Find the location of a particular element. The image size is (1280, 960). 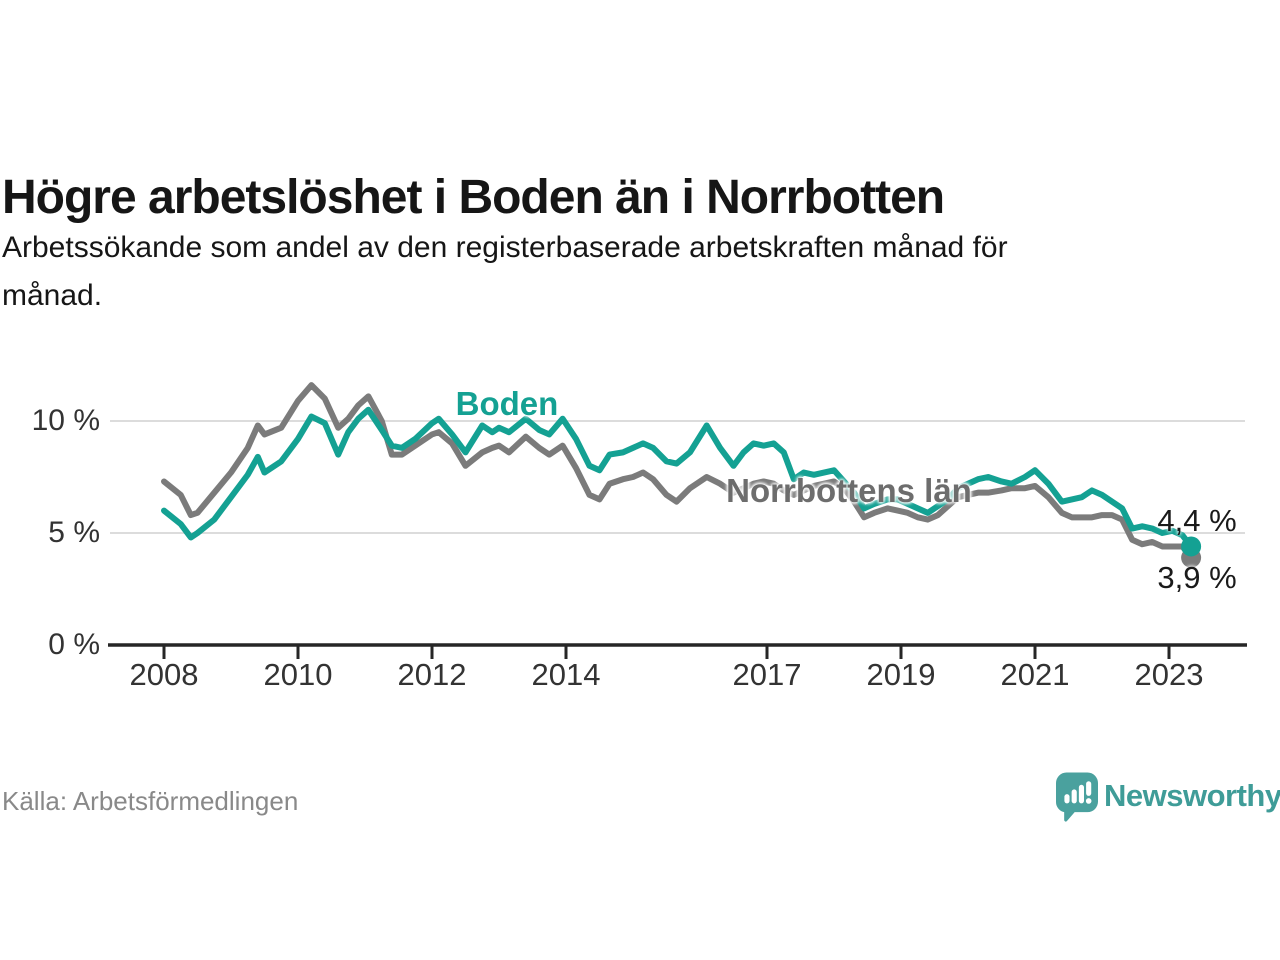

x-tick-label-2010: 2010 is located at coordinates (298, 674).